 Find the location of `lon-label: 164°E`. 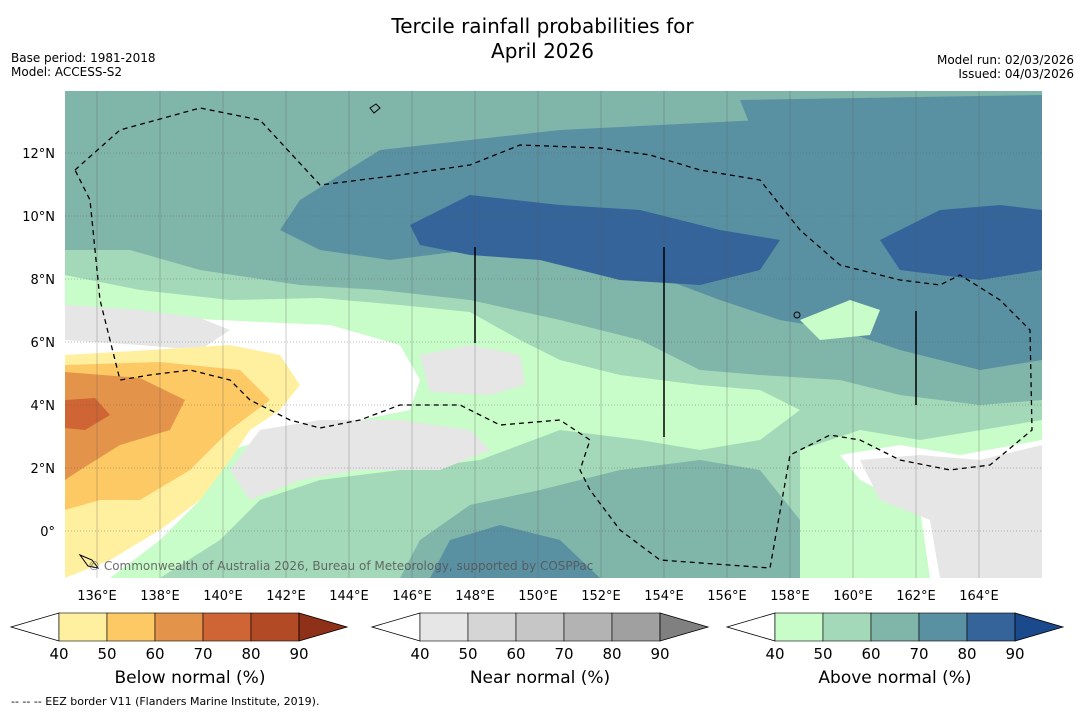

lon-label: 164°E is located at coordinates (979, 596).